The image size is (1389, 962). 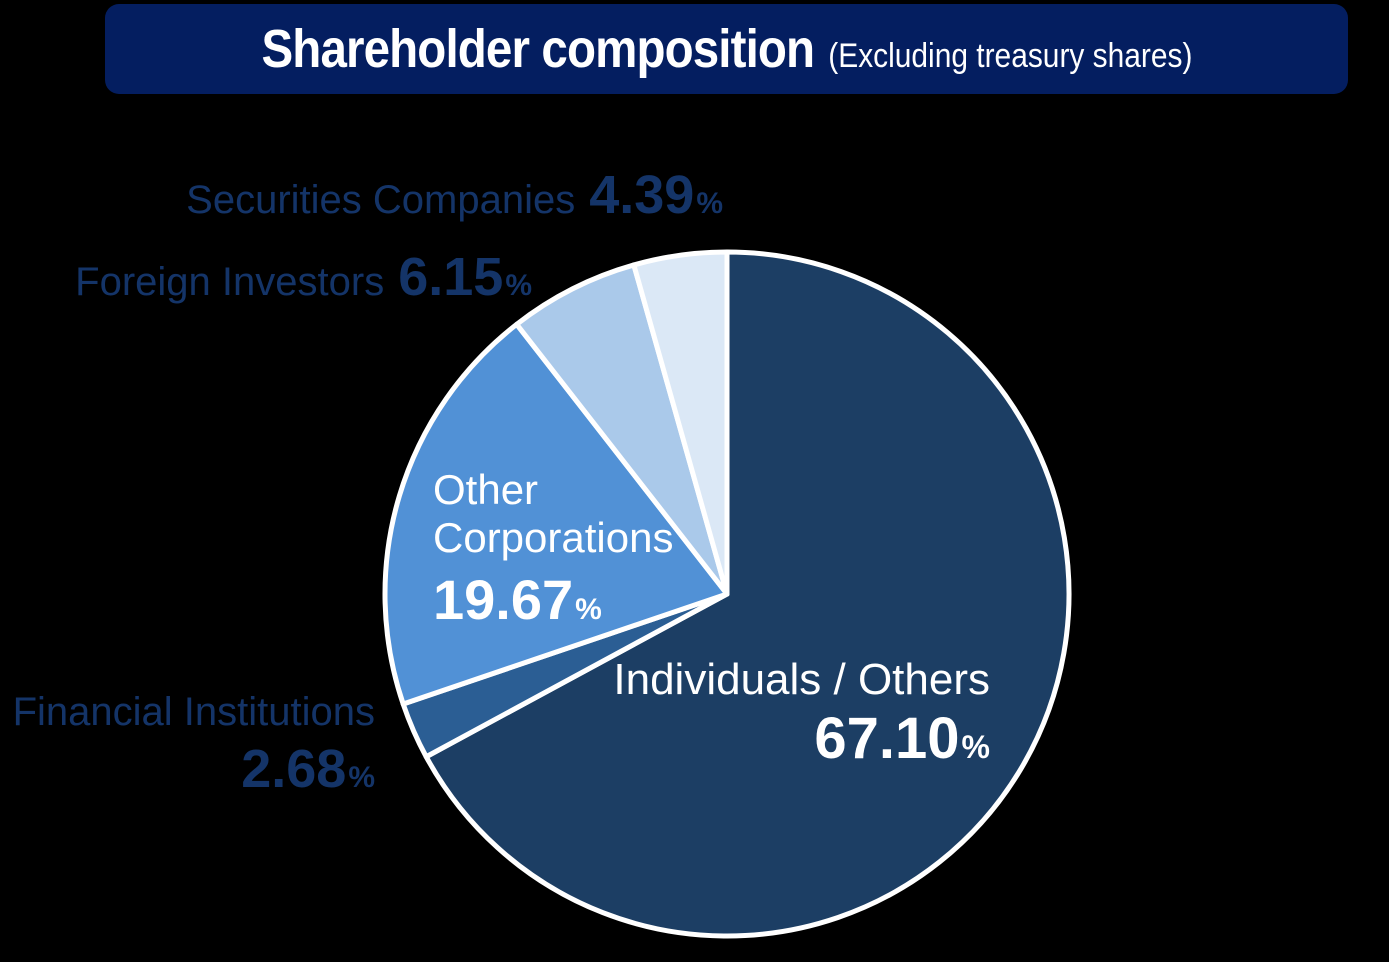 What do you see at coordinates (801, 679) in the screenshot?
I see `individuals-others-label: Individuals / Others` at bounding box center [801, 679].